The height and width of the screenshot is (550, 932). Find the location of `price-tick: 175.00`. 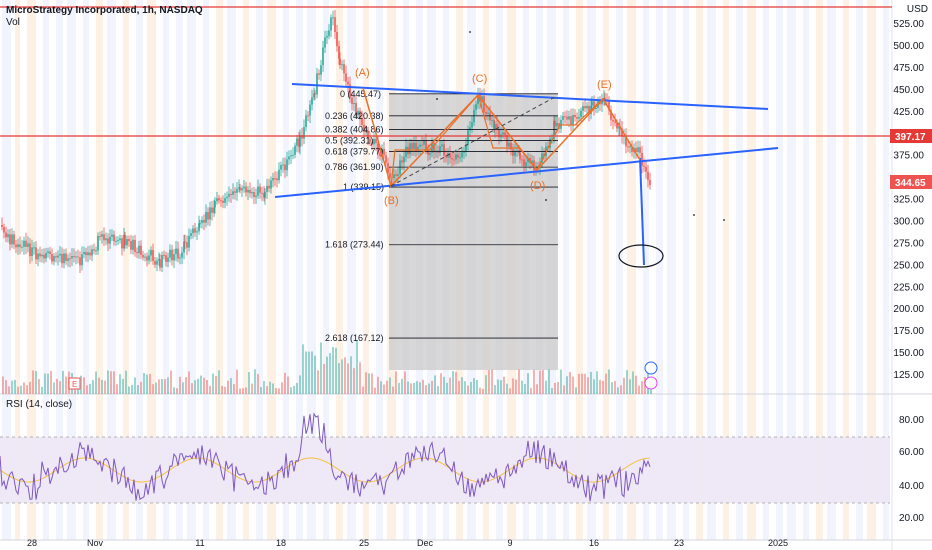

price-tick: 175.00 is located at coordinates (908, 331).